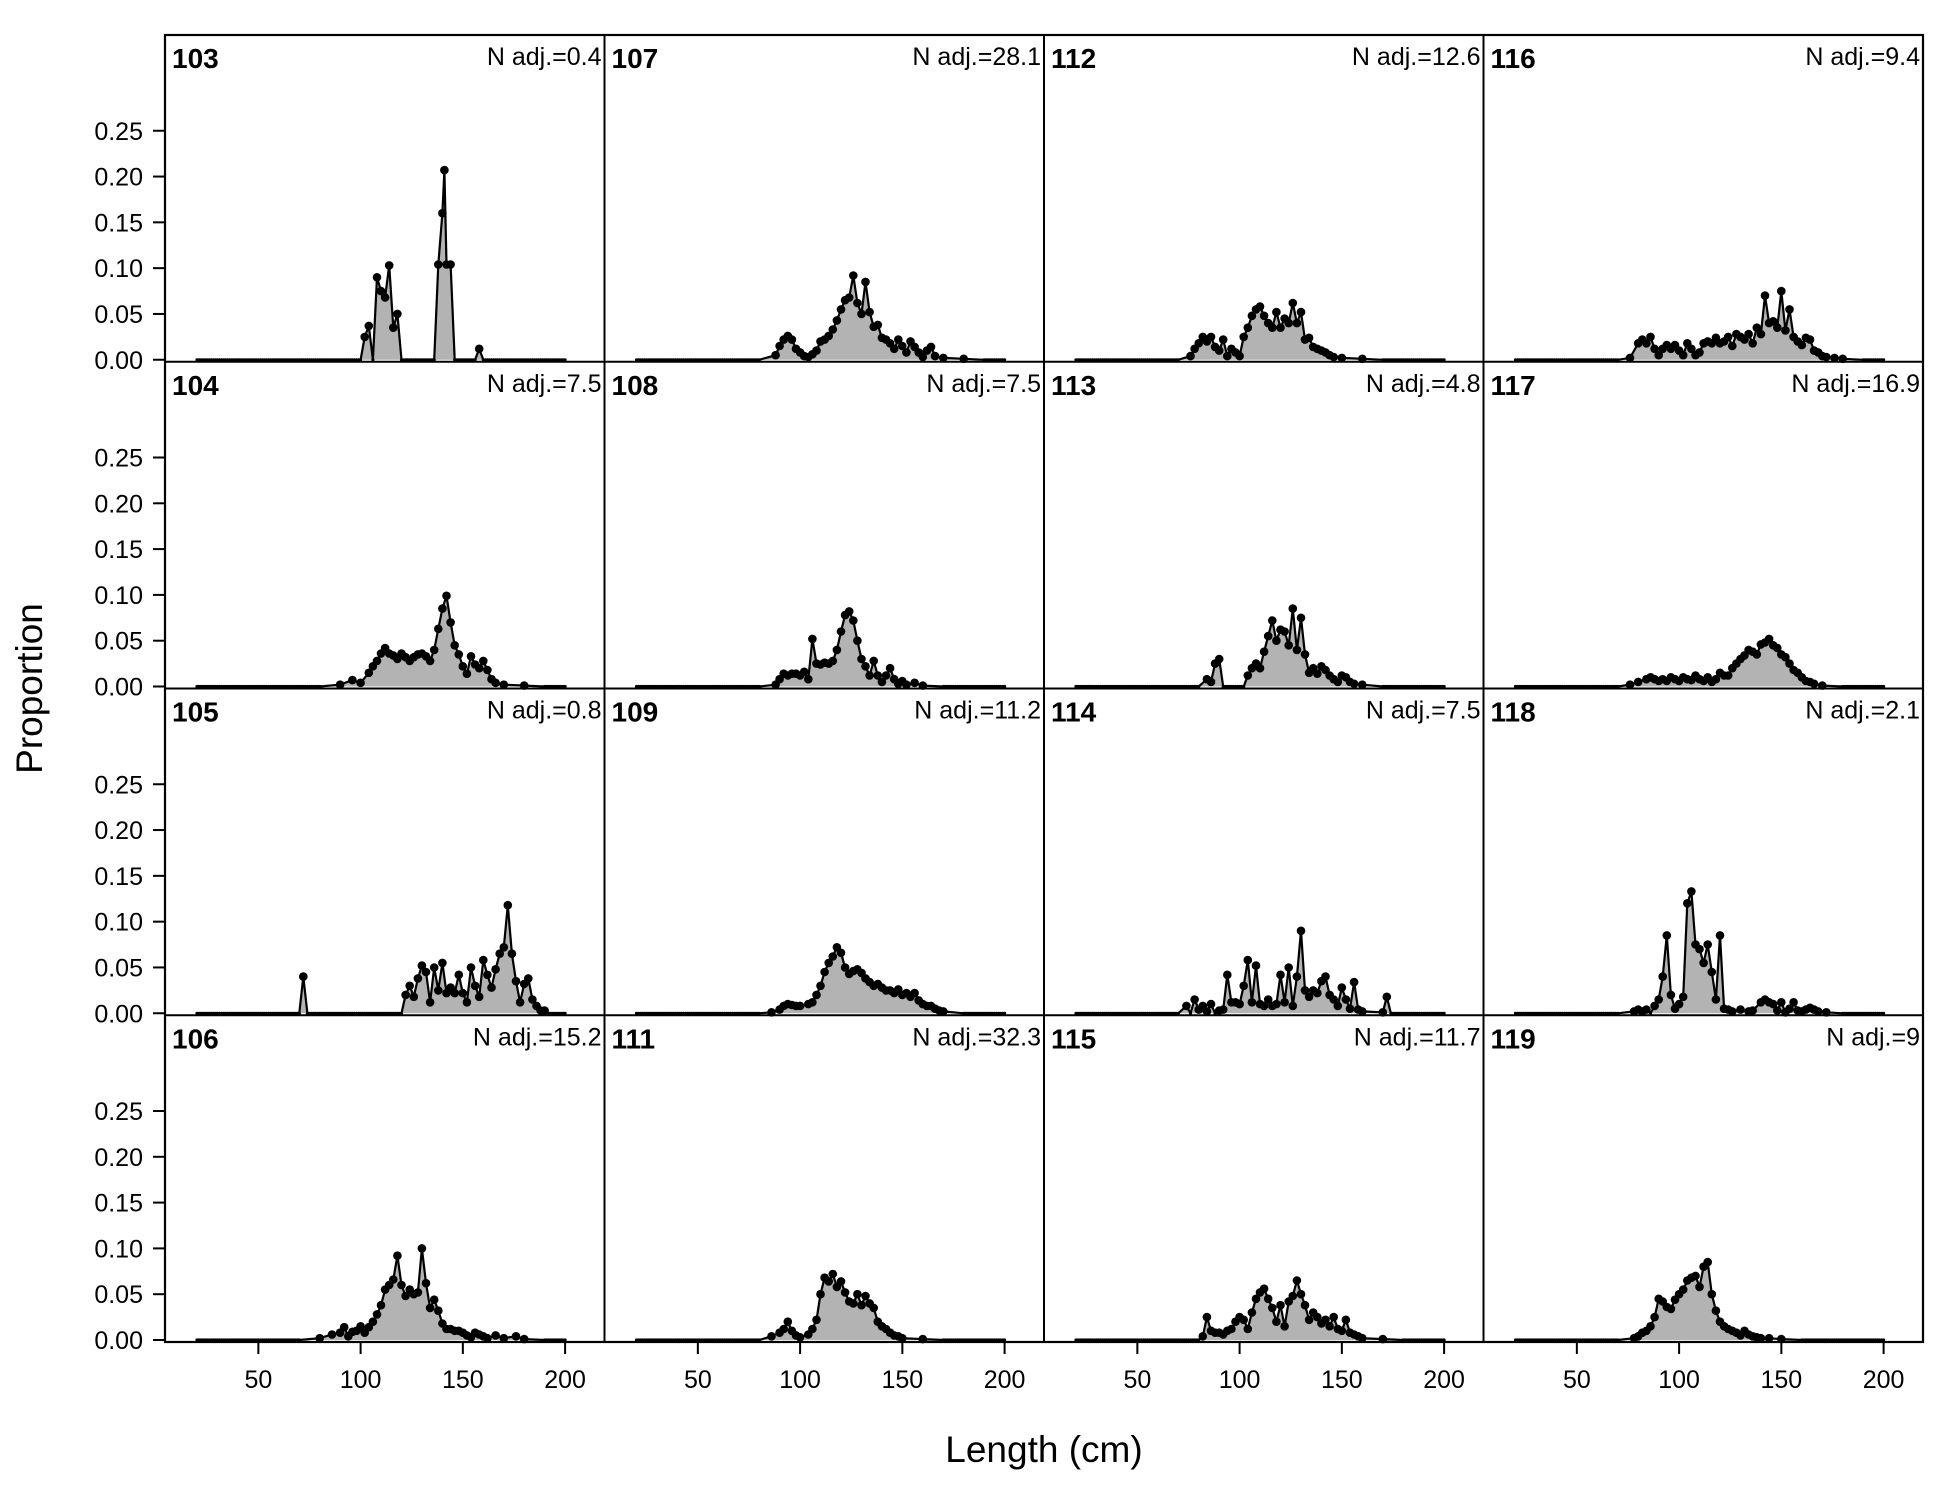 The image size is (1950, 1500). I want to click on y-tick-label: 0.05, so click(118, 642).